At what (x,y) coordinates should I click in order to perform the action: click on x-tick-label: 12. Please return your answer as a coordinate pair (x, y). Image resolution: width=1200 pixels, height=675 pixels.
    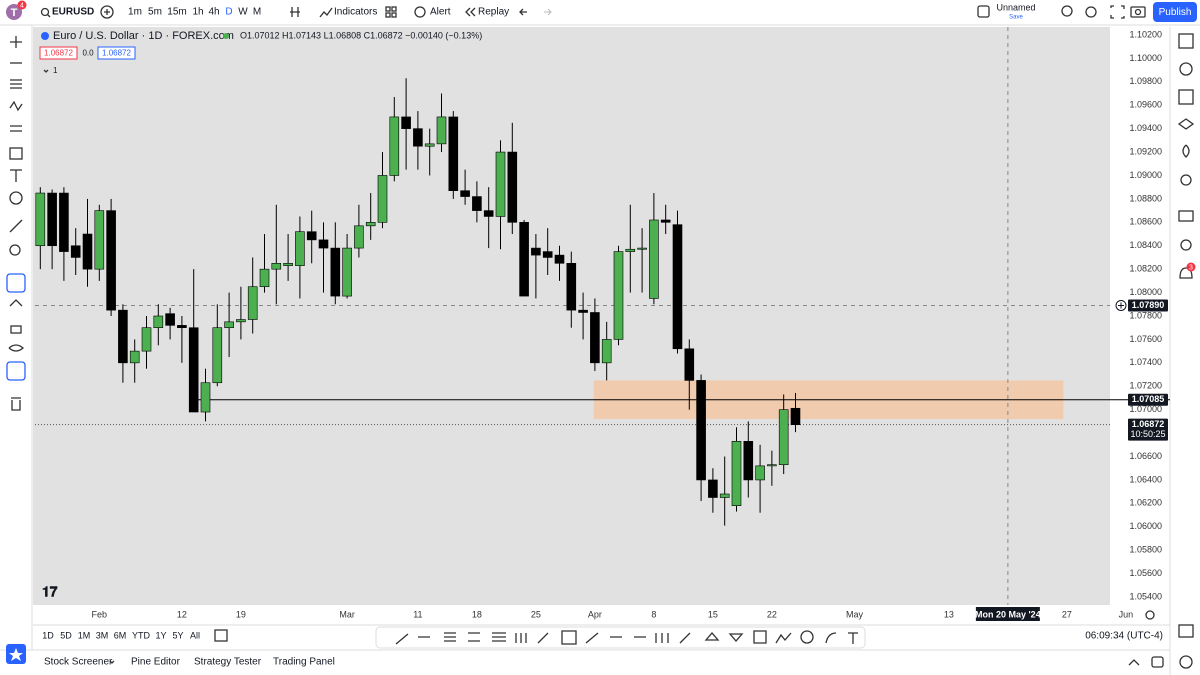
    Looking at the image, I should click on (182, 614).